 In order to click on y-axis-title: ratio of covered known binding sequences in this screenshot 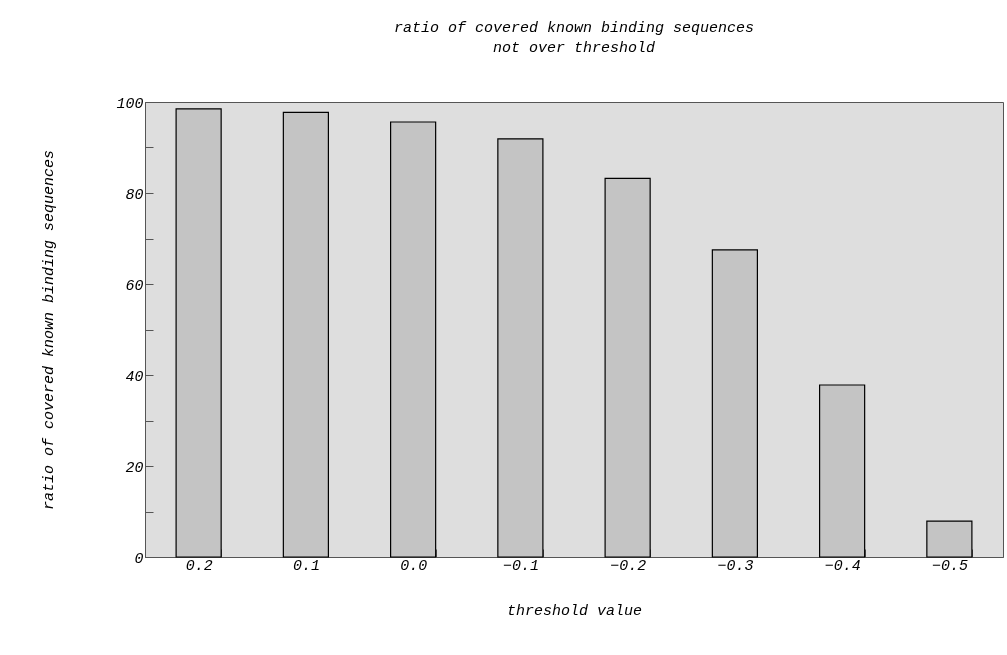, I will do `click(50, 330)`.